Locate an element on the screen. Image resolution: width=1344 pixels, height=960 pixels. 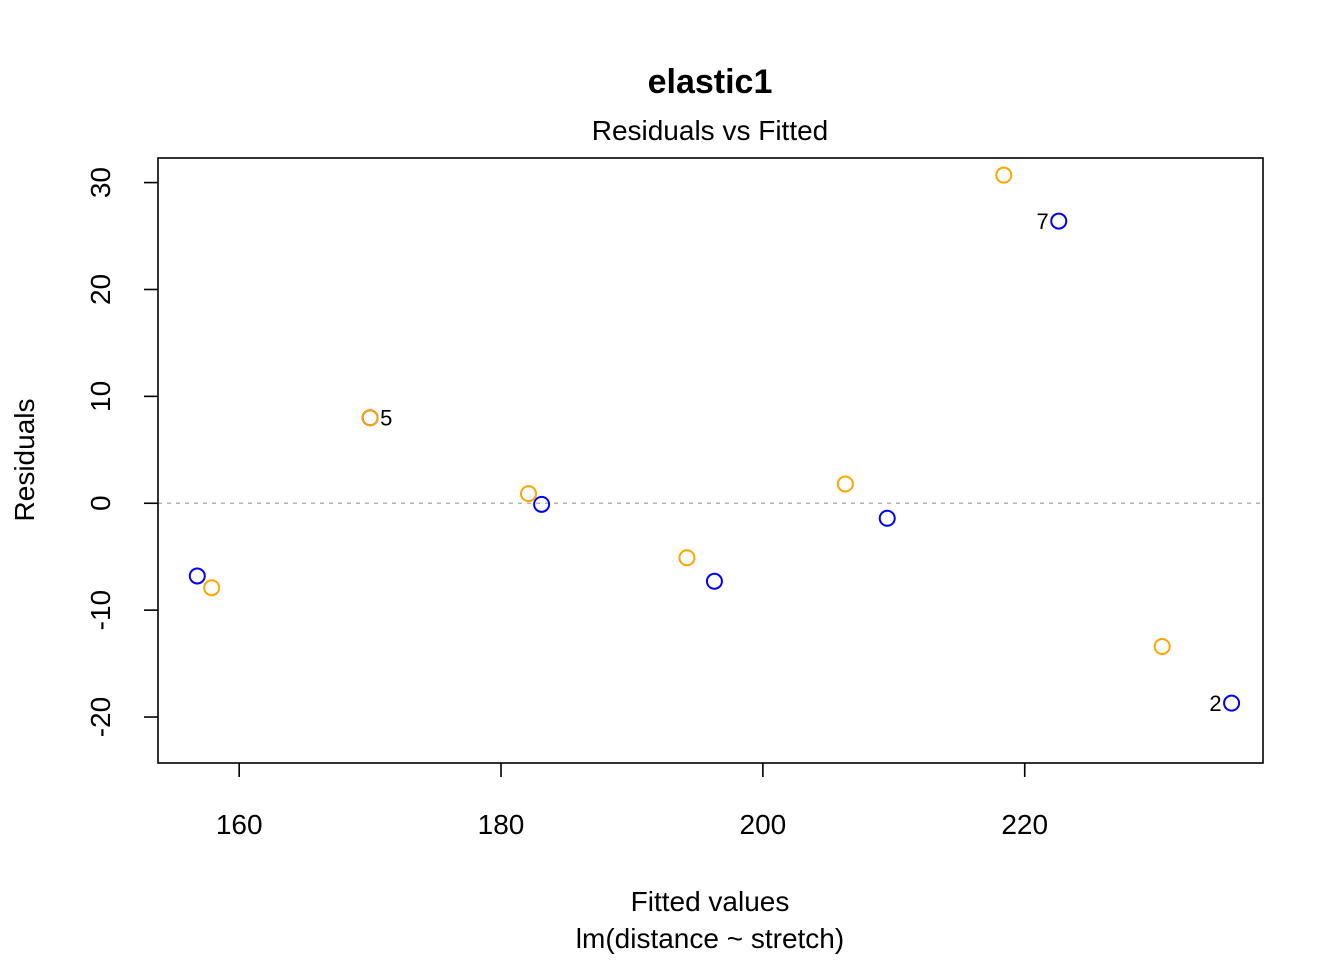
y-tick-label: 0 is located at coordinates (100, 503).